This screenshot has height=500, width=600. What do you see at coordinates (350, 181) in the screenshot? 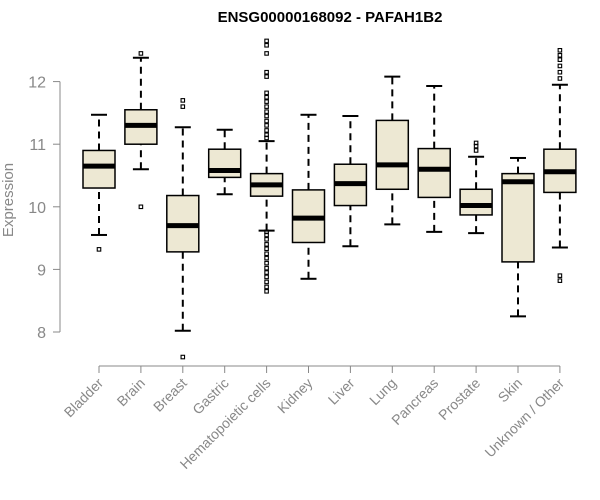
I see `box-liver` at bounding box center [350, 181].